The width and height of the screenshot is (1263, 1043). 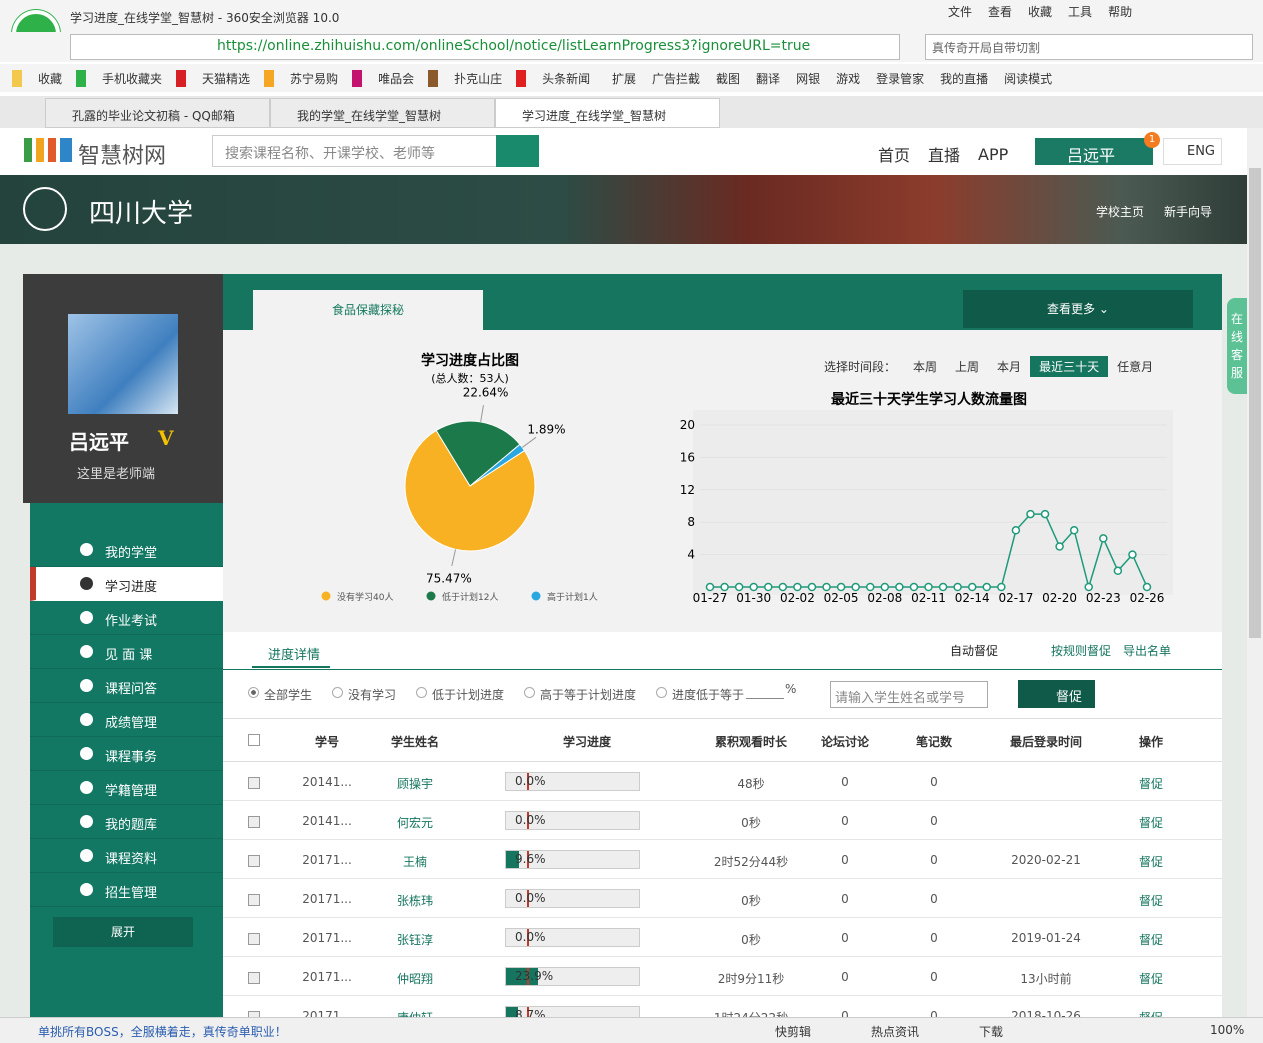 What do you see at coordinates (126, 550) in the screenshot?
I see `side-menu-item: 我的学堂` at bounding box center [126, 550].